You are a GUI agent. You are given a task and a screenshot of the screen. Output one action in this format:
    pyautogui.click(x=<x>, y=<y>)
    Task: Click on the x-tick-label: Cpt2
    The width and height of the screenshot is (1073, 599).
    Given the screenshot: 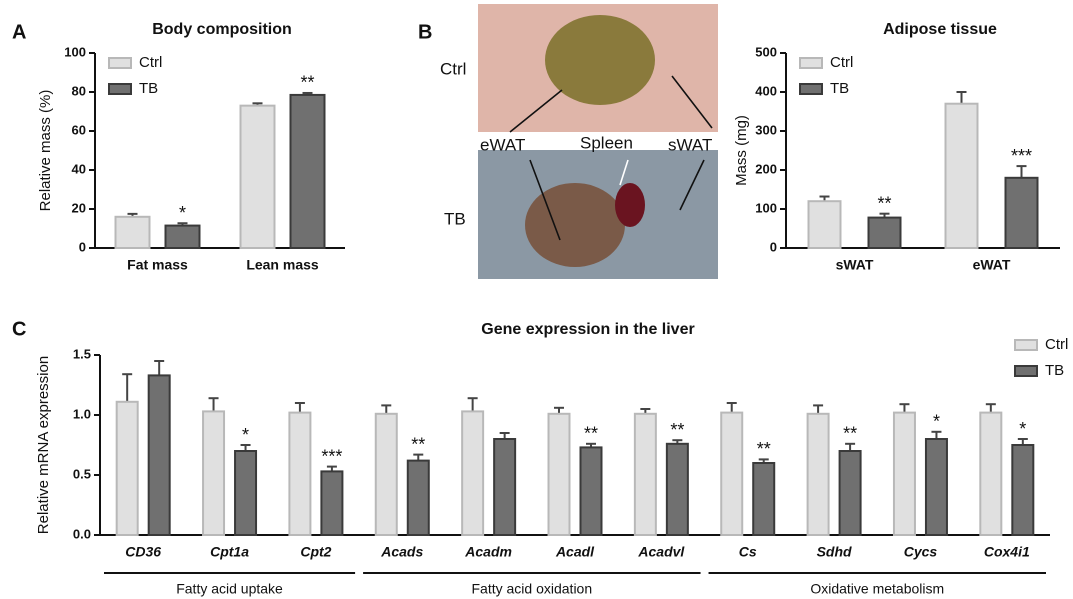 What is the action you would take?
    pyautogui.click(x=315, y=552)
    